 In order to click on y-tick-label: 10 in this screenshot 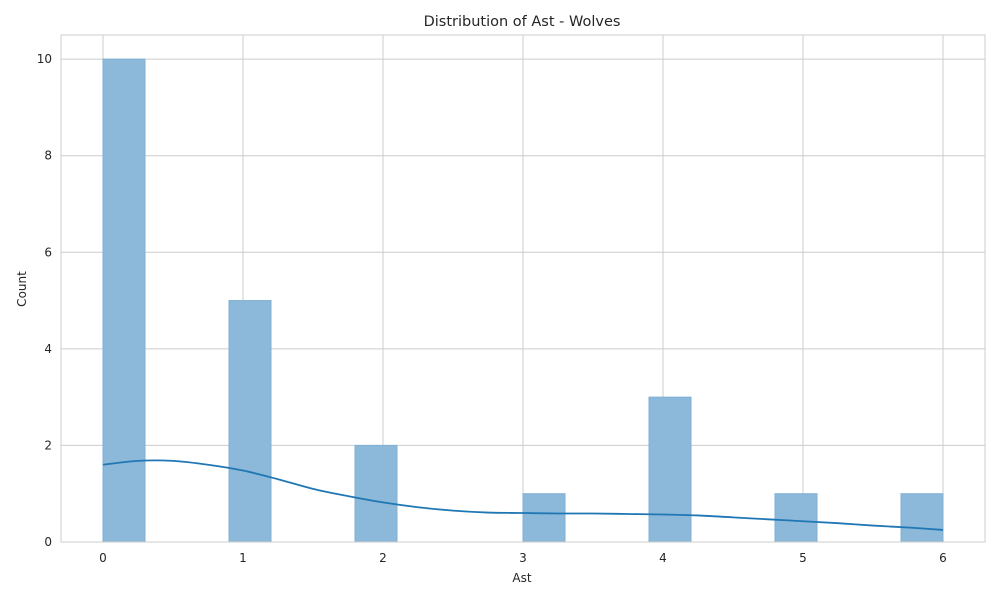, I will do `click(44, 59)`.